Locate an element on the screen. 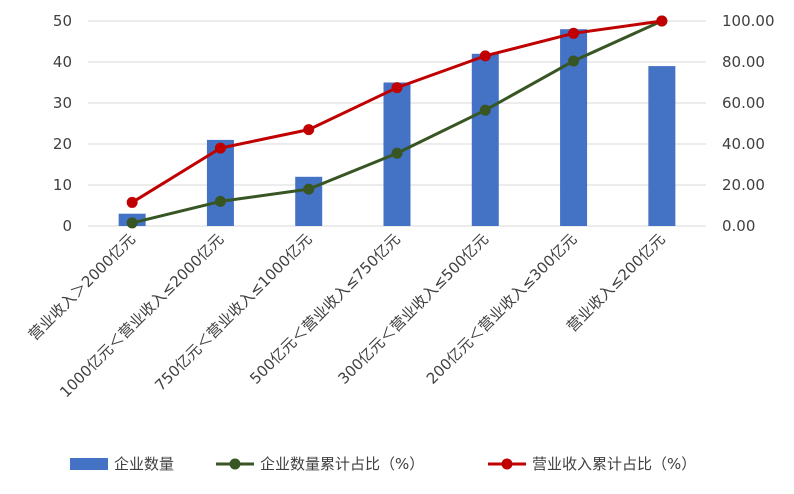 The height and width of the screenshot is (494, 794). category-label: 1000亿元＜营业收入≤2000亿元 is located at coordinates (141, 315).